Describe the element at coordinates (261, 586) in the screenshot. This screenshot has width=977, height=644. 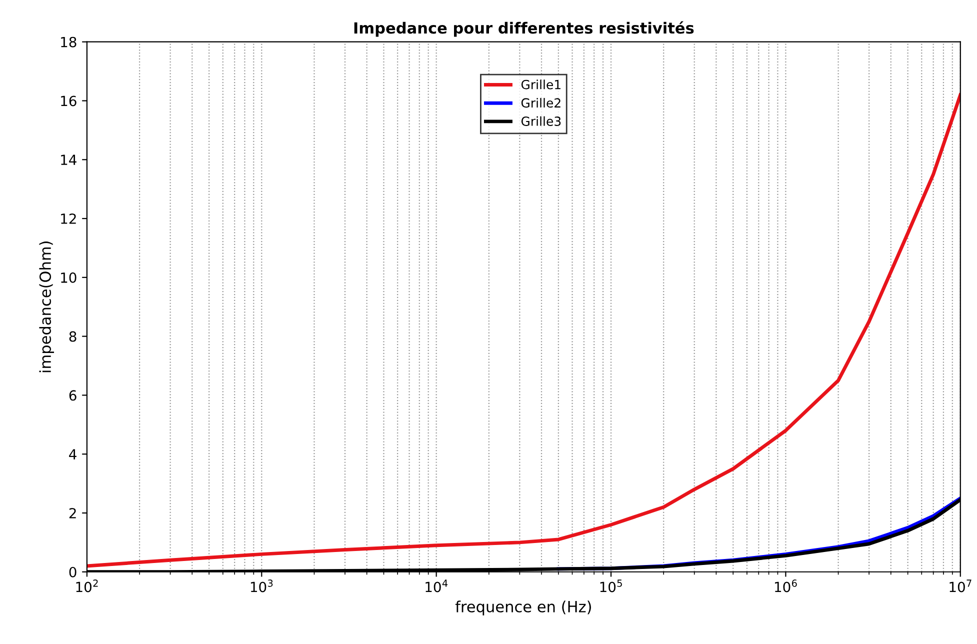
I see `x-tick-label: 10$^{3}$` at that location.